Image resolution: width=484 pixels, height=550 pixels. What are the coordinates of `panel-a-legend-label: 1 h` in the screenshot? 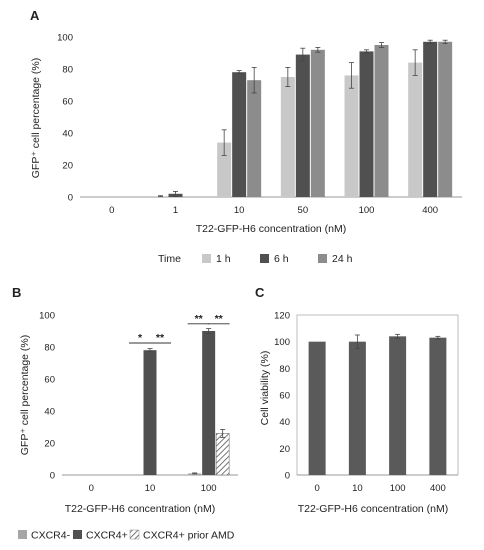 It's located at (223, 259).